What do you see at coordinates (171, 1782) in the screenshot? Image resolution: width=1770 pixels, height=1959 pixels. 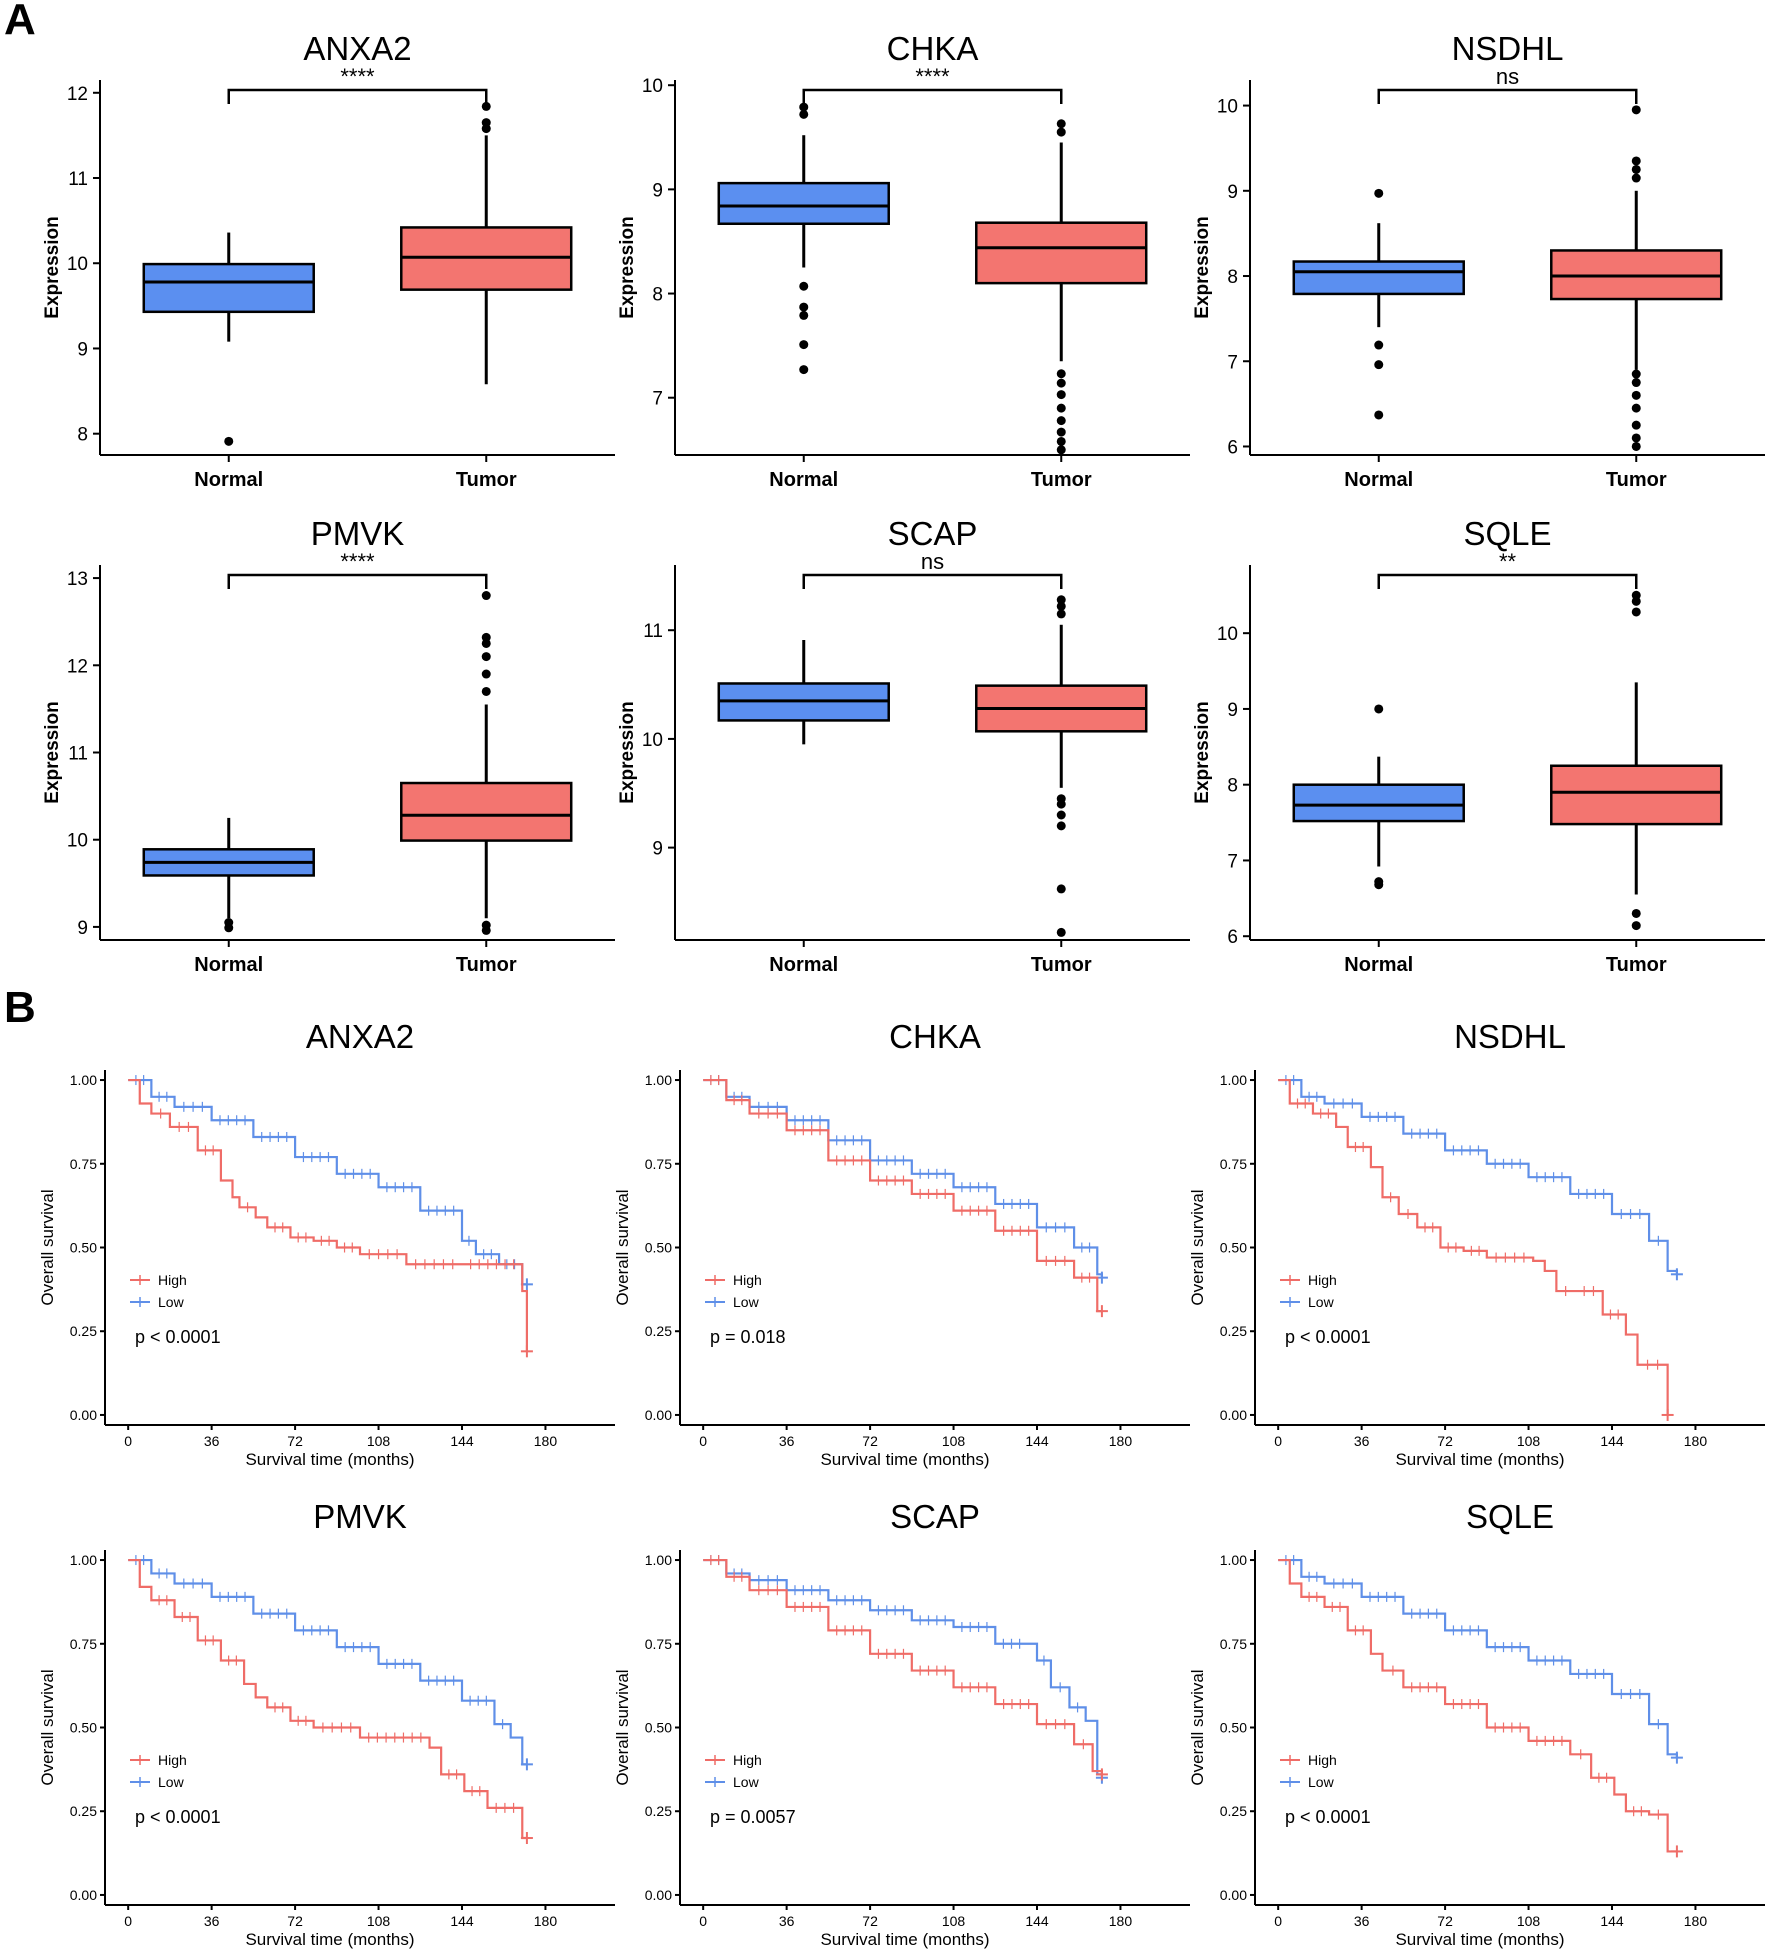 I see `legend-label: Low` at bounding box center [171, 1782].